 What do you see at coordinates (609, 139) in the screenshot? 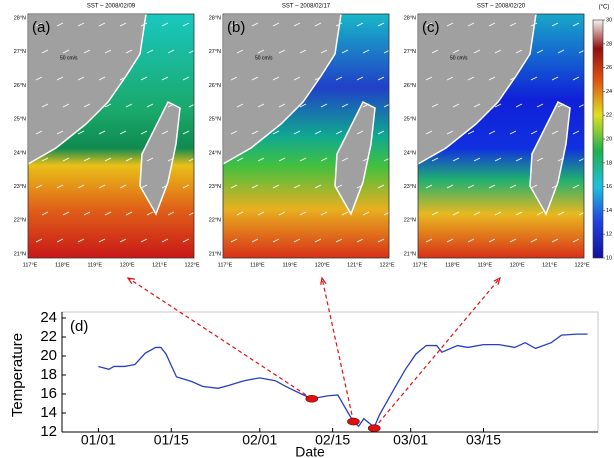
I see `colorbar-tick-label: 20` at bounding box center [609, 139].